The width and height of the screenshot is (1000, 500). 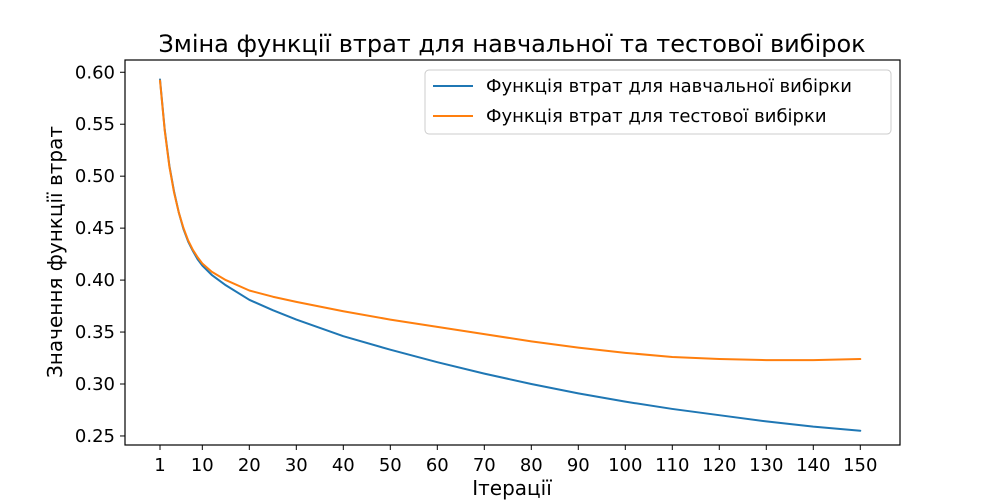 What do you see at coordinates (95, 436) in the screenshot?
I see `y-tick-label: 0.25` at bounding box center [95, 436].